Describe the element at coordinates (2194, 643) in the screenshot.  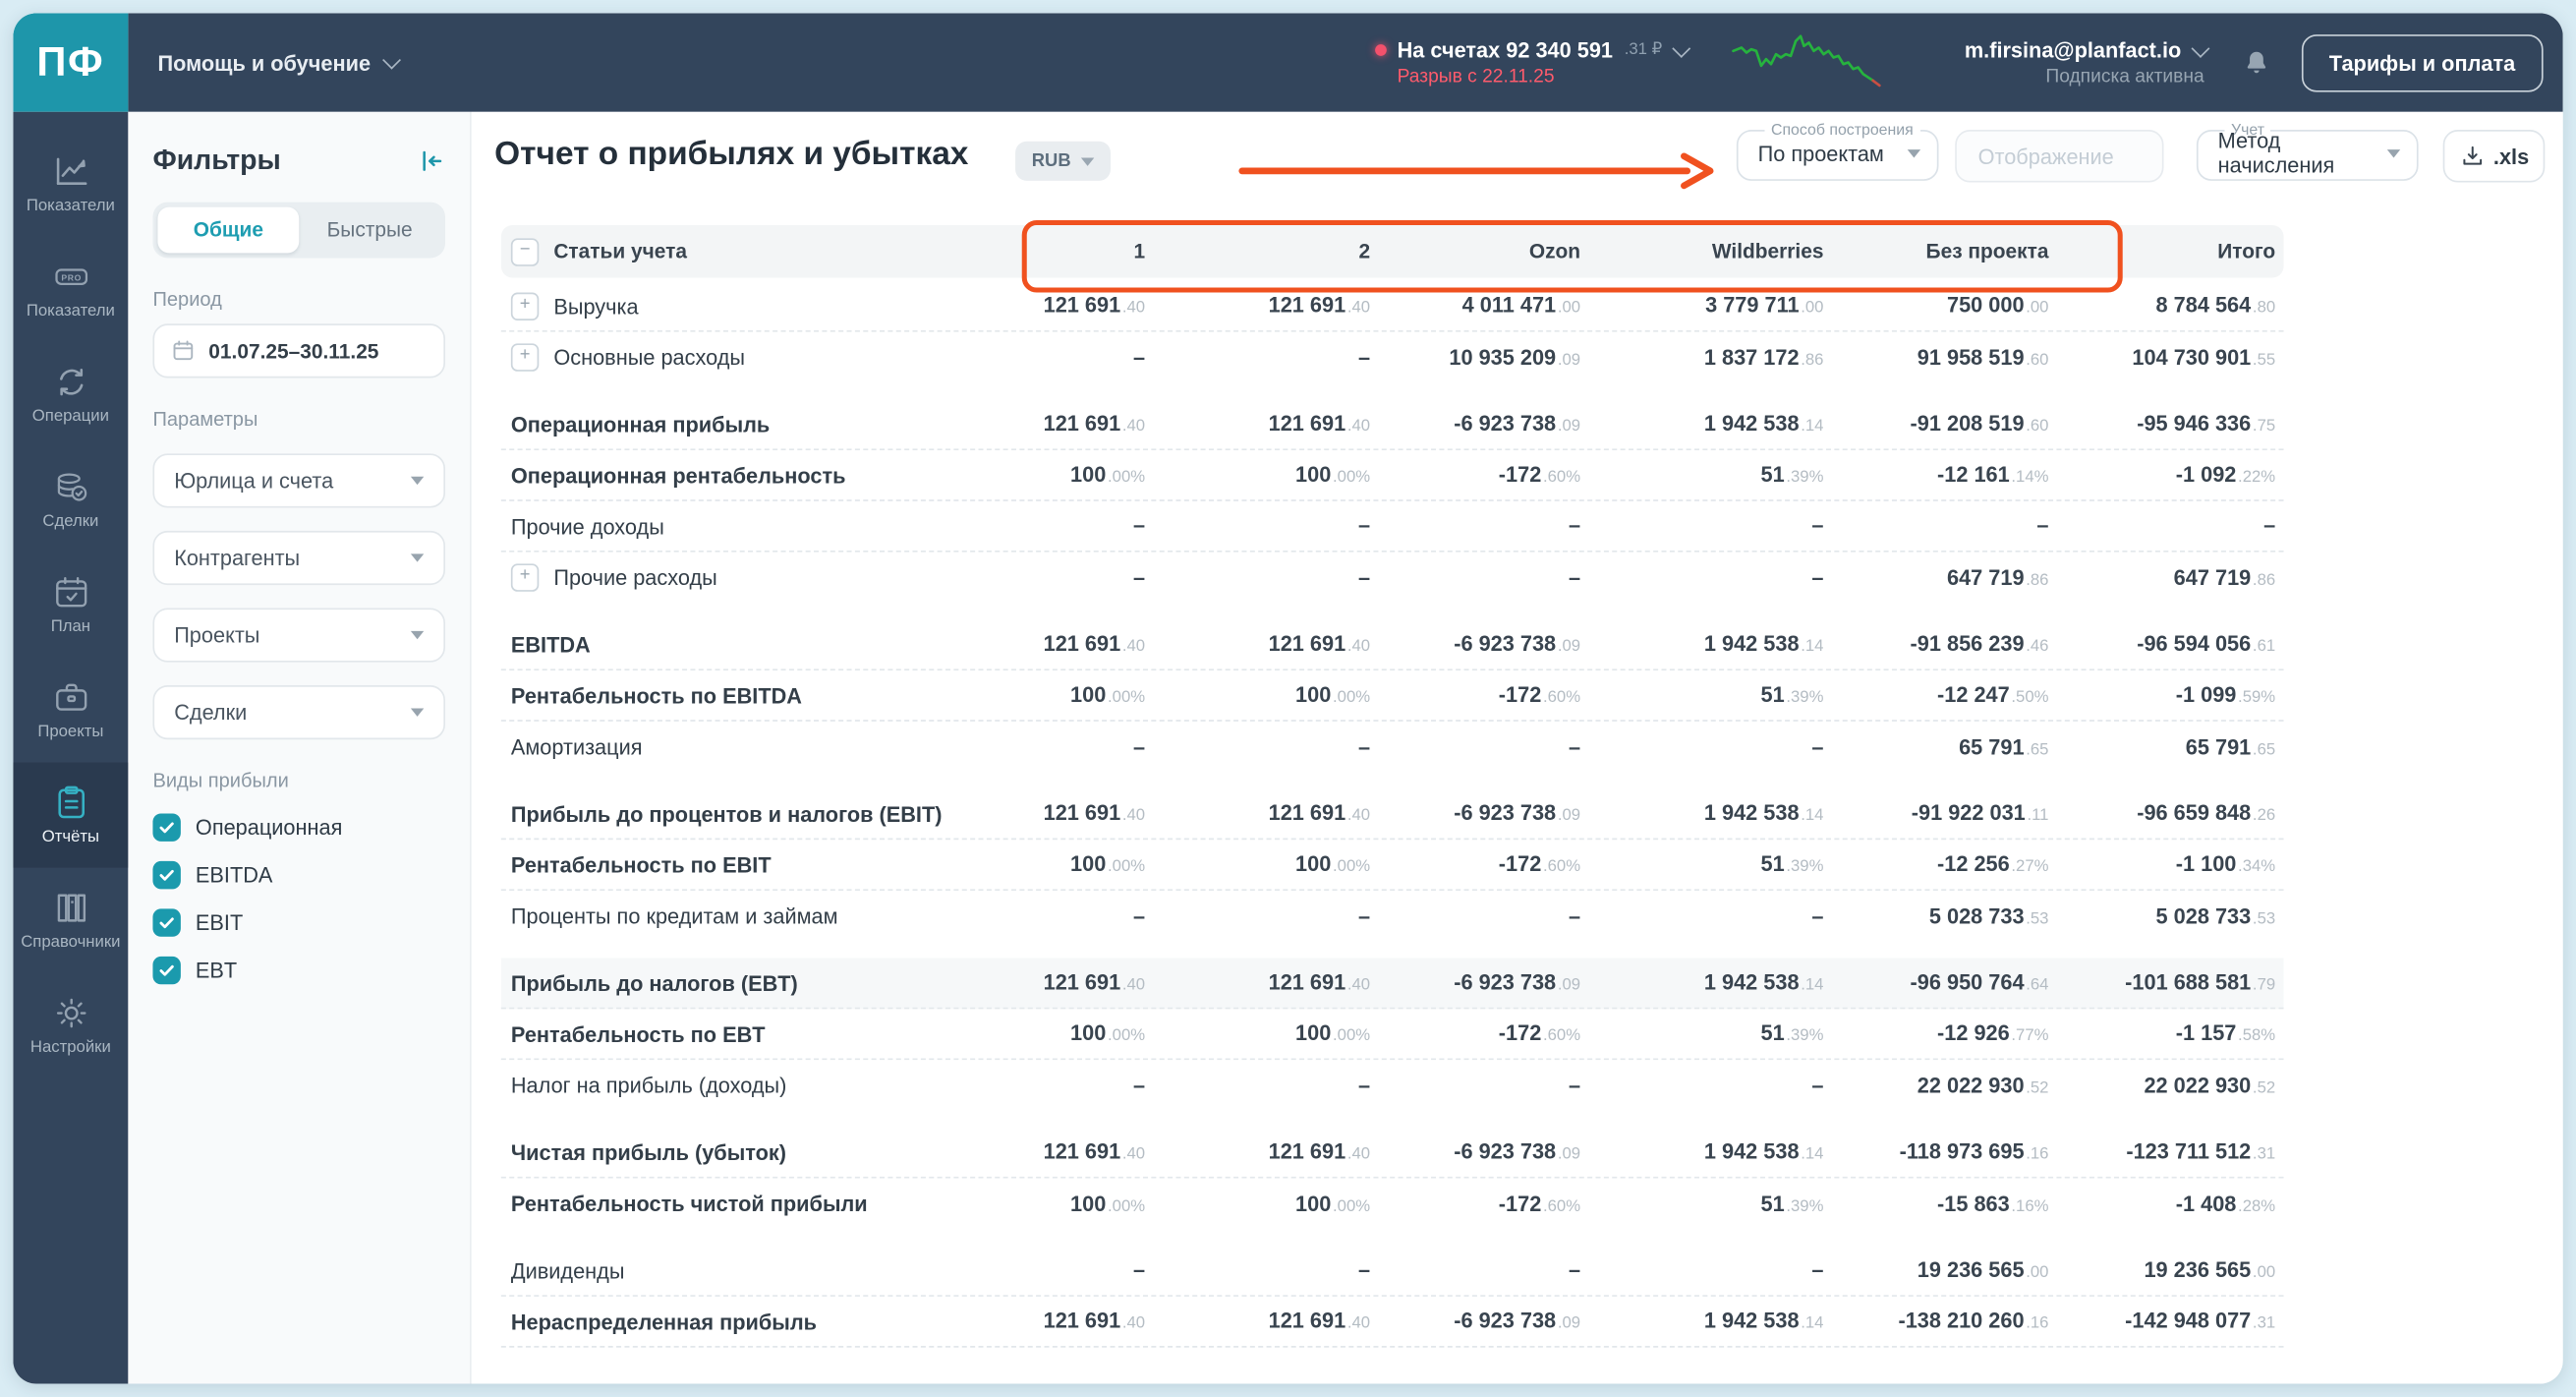
I see `value-integer: -96 594 056` at that location.